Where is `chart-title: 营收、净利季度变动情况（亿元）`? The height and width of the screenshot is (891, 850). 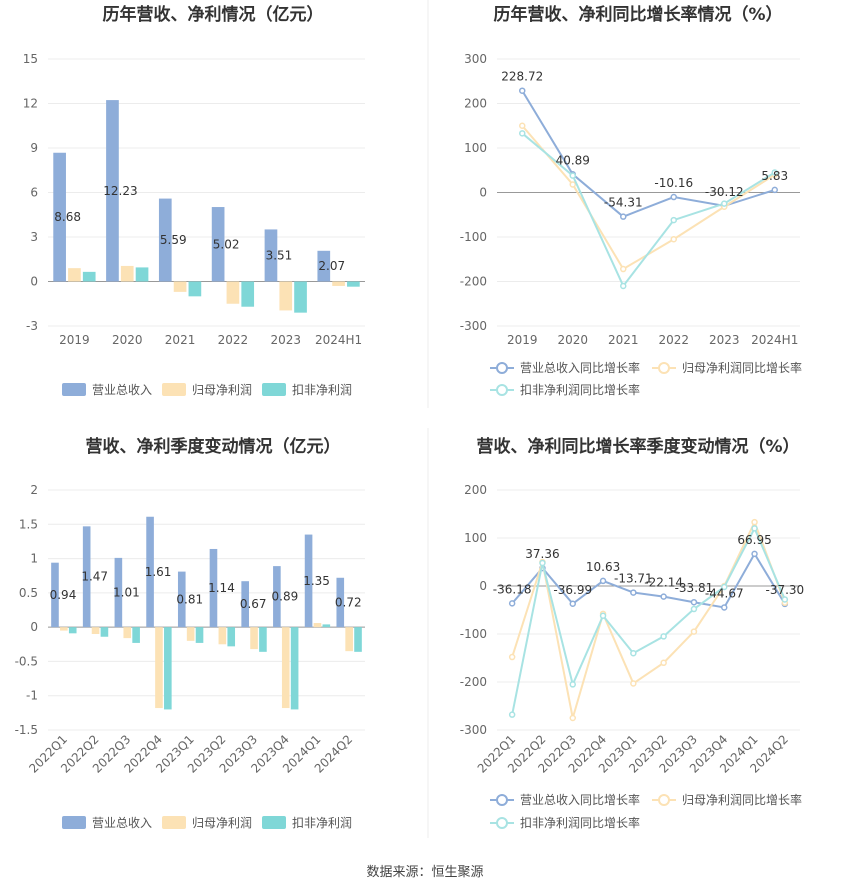 chart-title: 营收、净利季度变动情况（亿元） is located at coordinates (213, 446).